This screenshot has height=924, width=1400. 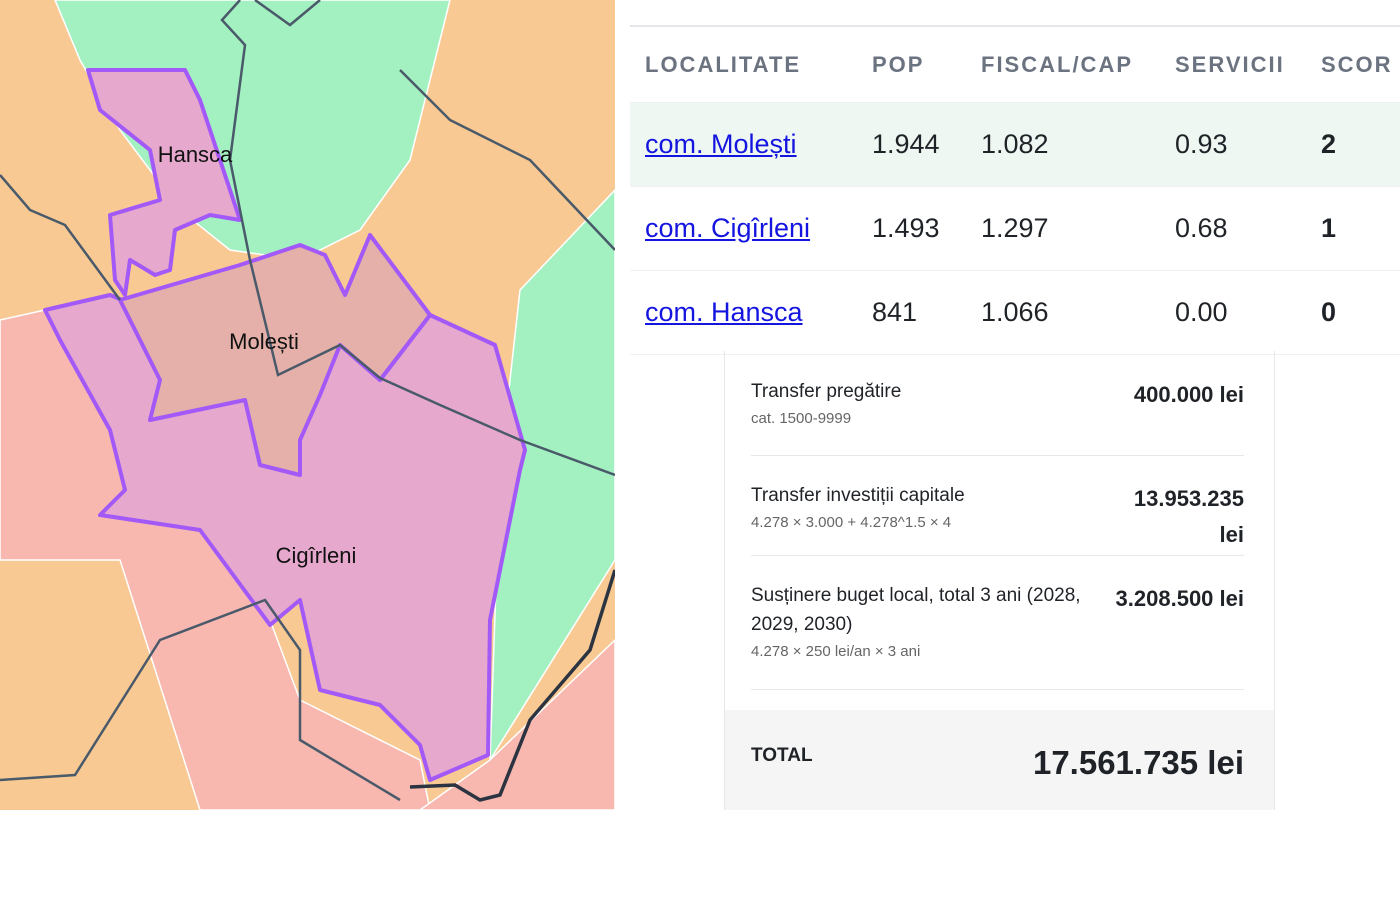 I want to click on table-cell: 1.082, so click(x=1015, y=144).